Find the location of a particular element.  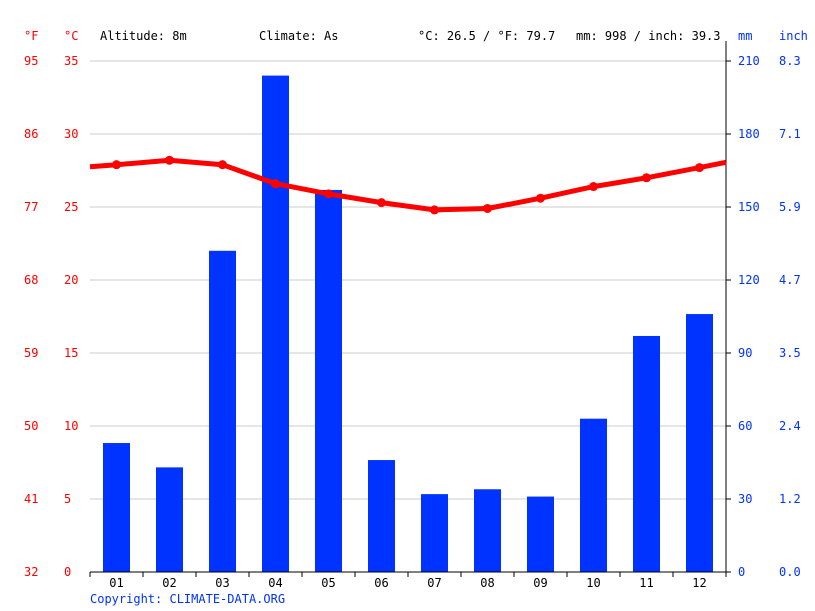

inch-tick-label: 1.2 is located at coordinates (790, 499).